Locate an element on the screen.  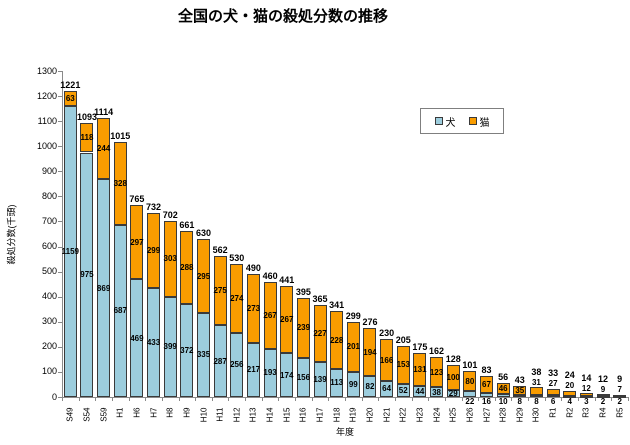
x-axis-tick-label-H10: H10 is located at coordinates (203, 414).